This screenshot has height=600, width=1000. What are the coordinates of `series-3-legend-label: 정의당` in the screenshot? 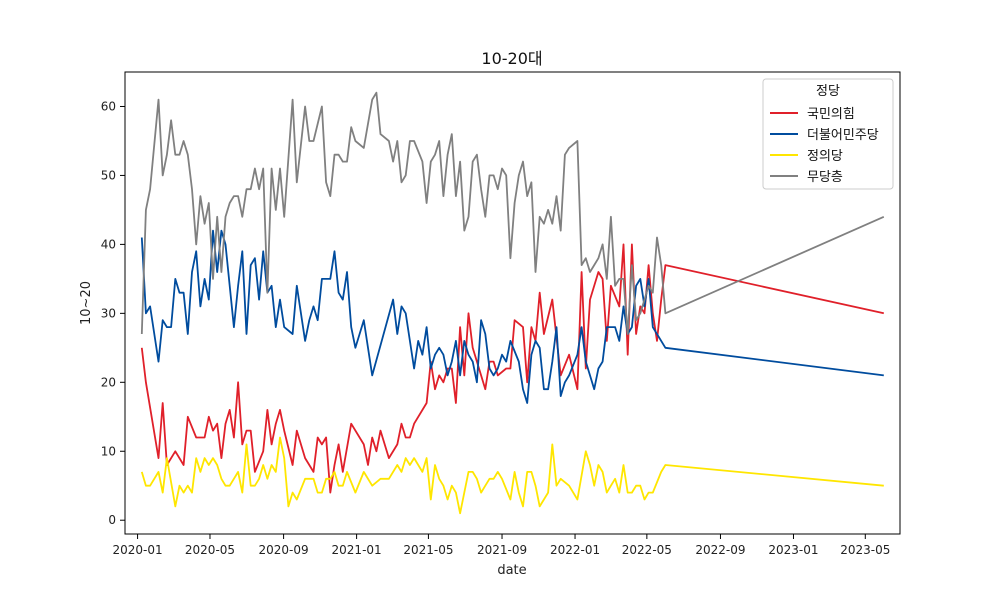 It's located at (825, 156).